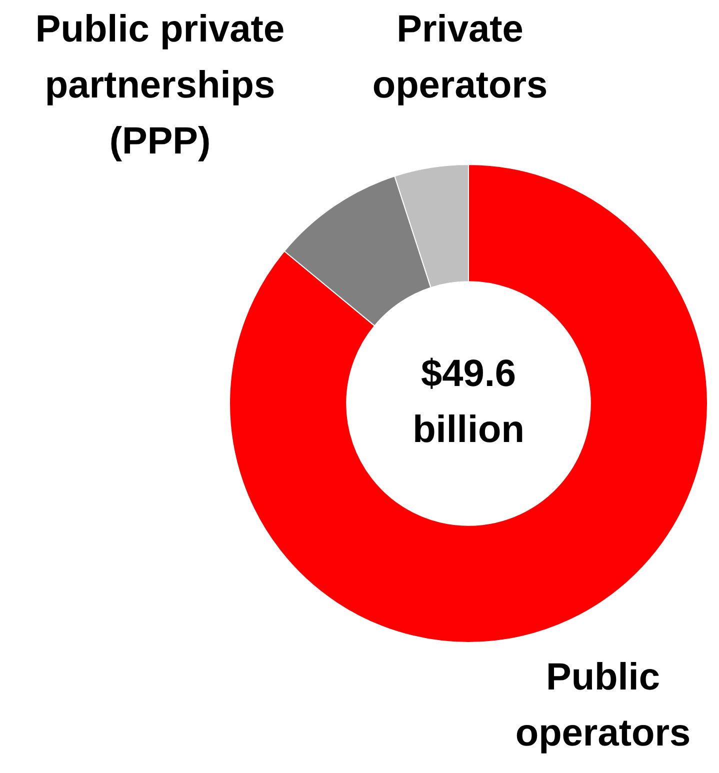 This screenshot has width=719, height=773. What do you see at coordinates (160, 85) in the screenshot?
I see `slice-label: Public private partnerships (PPP)` at bounding box center [160, 85].